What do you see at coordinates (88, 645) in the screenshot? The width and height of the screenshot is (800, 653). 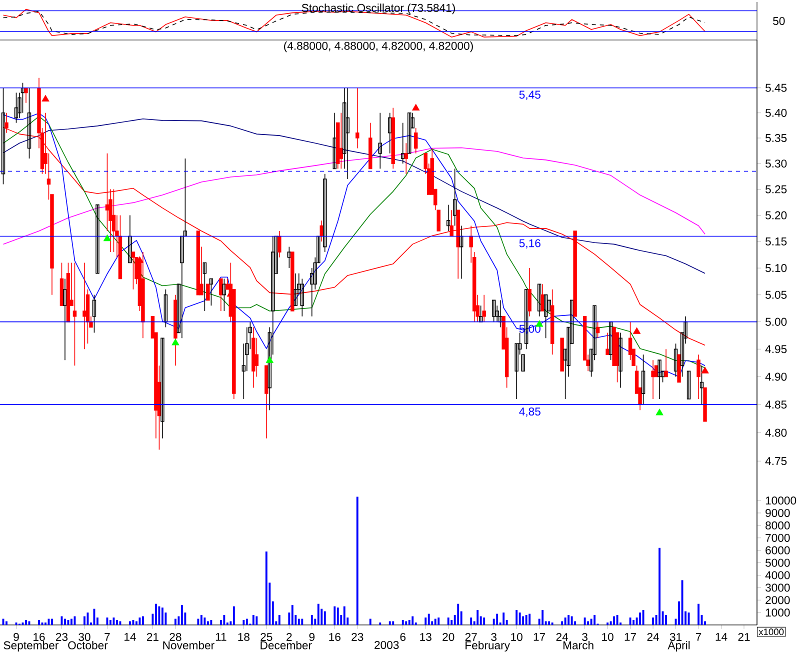 I see `x2-tick-label: October` at bounding box center [88, 645].